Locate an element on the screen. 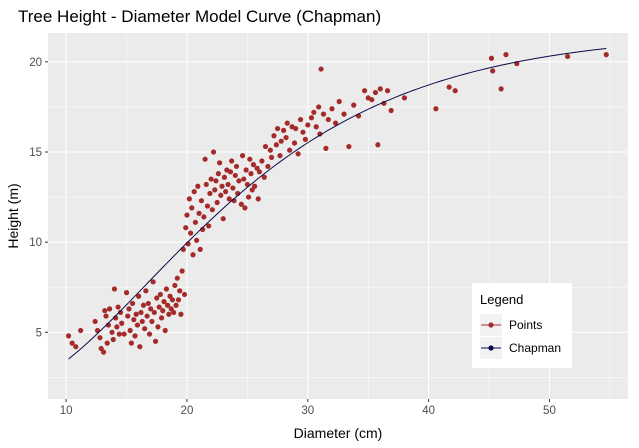 The height and width of the screenshot is (448, 639). x-tick-label: 50 is located at coordinates (549, 411).